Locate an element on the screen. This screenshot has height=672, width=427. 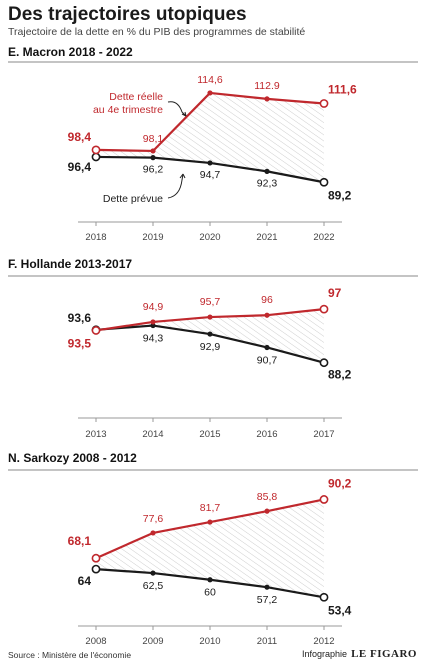
x-tick-label: 2016 is located at coordinates (266, 434).